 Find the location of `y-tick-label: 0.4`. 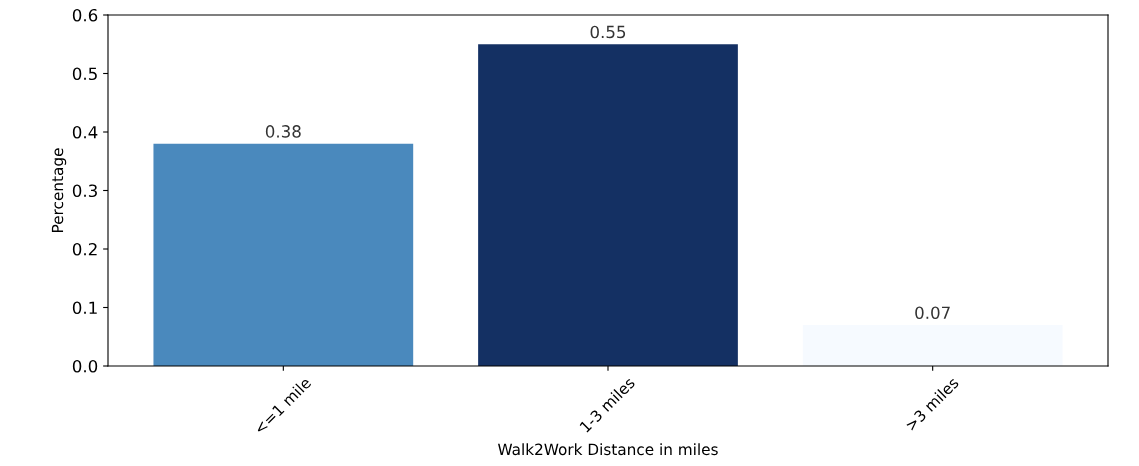

y-tick-label: 0.4 is located at coordinates (85, 132).